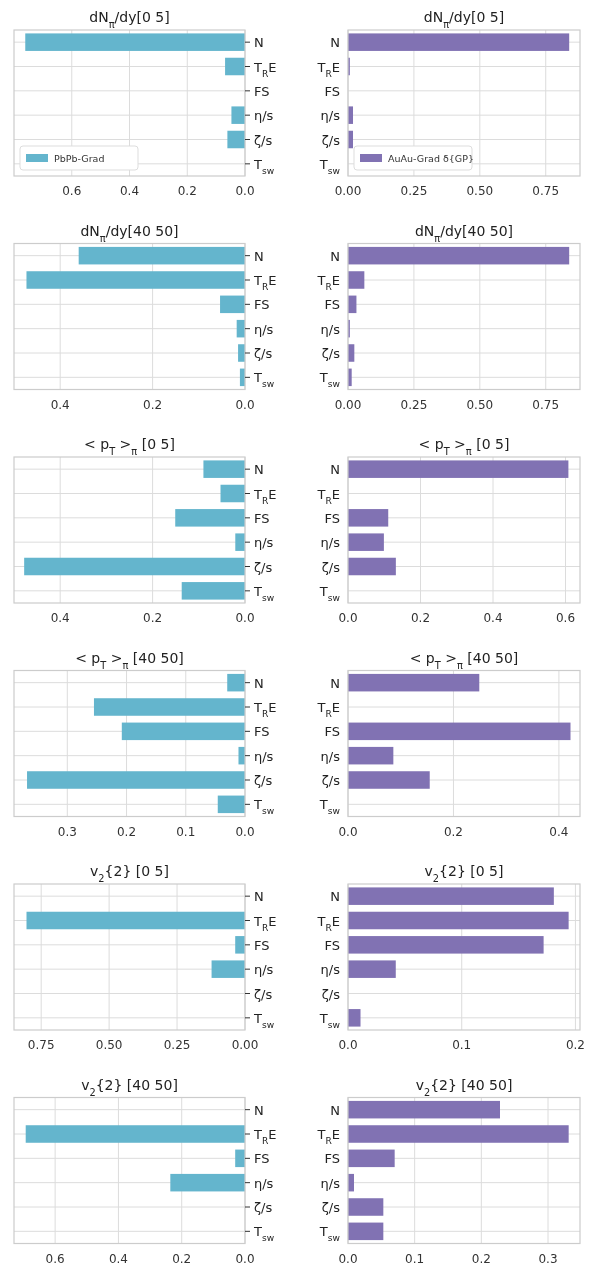  Describe the element at coordinates (129, 659) in the screenshot. I see `chart-title: < p$_{T}$ >$_{π}$ [40 50]` at that location.